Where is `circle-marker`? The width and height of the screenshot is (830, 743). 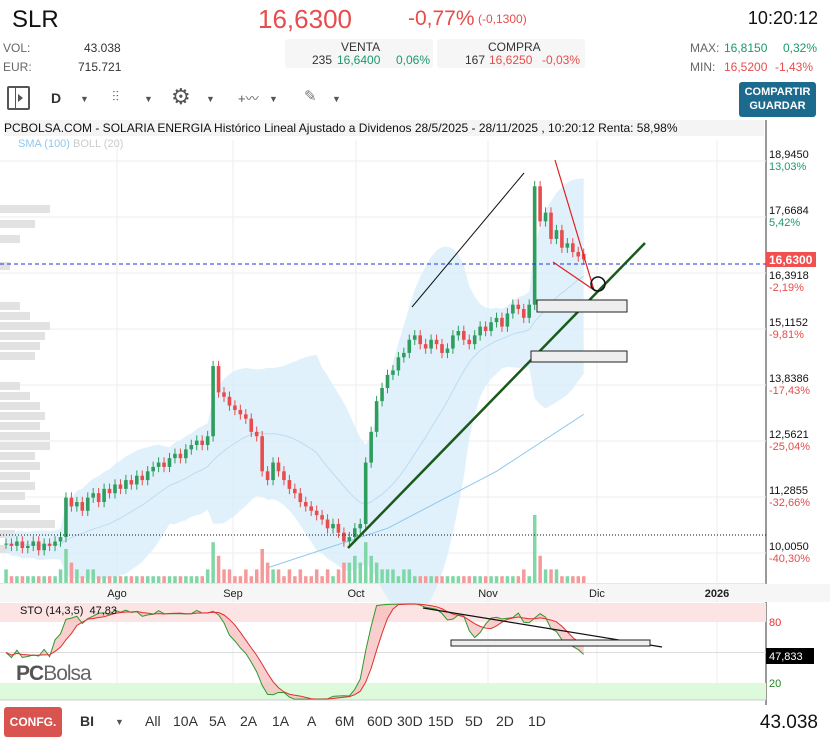 circle-marker is located at coordinates (598, 284).